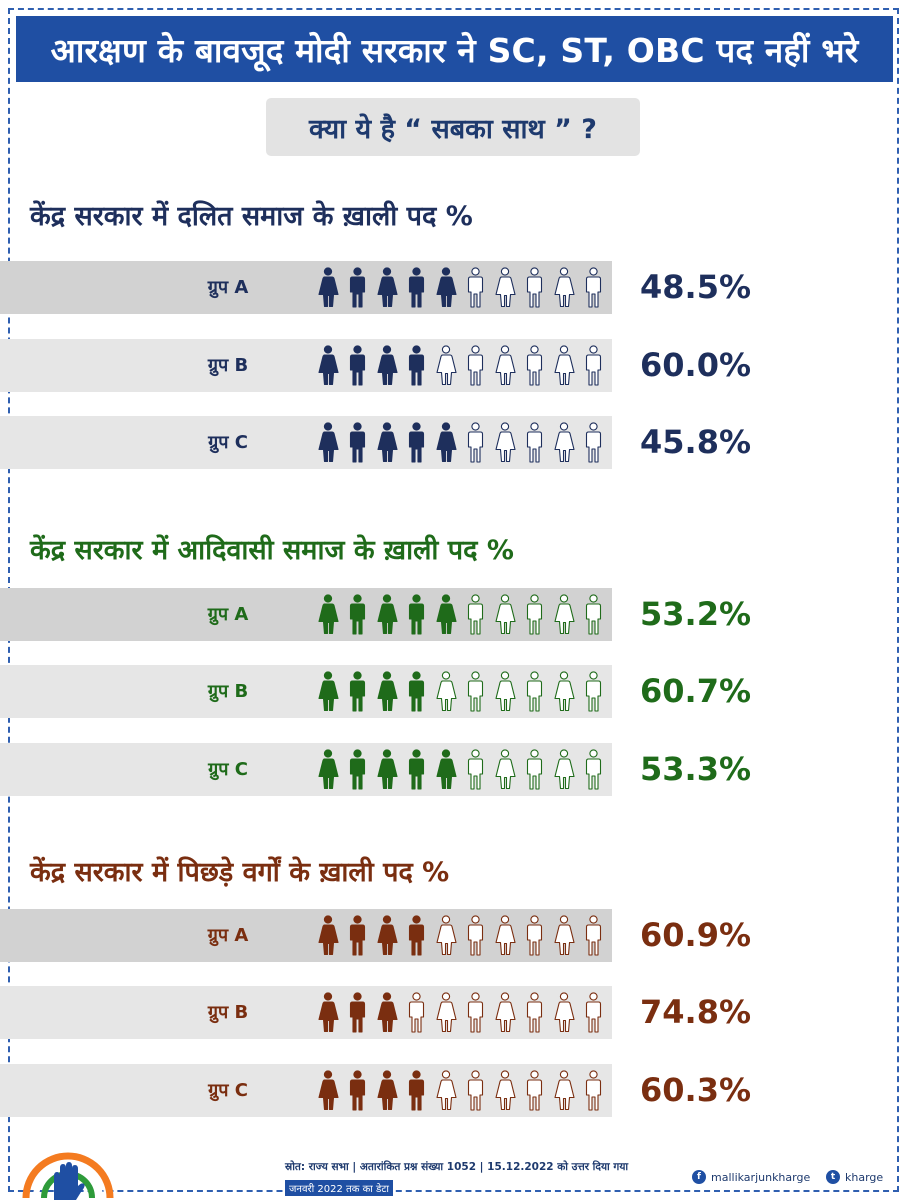 Image resolution: width=909 pixels, height=1200 pixels. What do you see at coordinates (460, 287) in the screenshot?
I see `pictogram-dalit-a` at bounding box center [460, 287].